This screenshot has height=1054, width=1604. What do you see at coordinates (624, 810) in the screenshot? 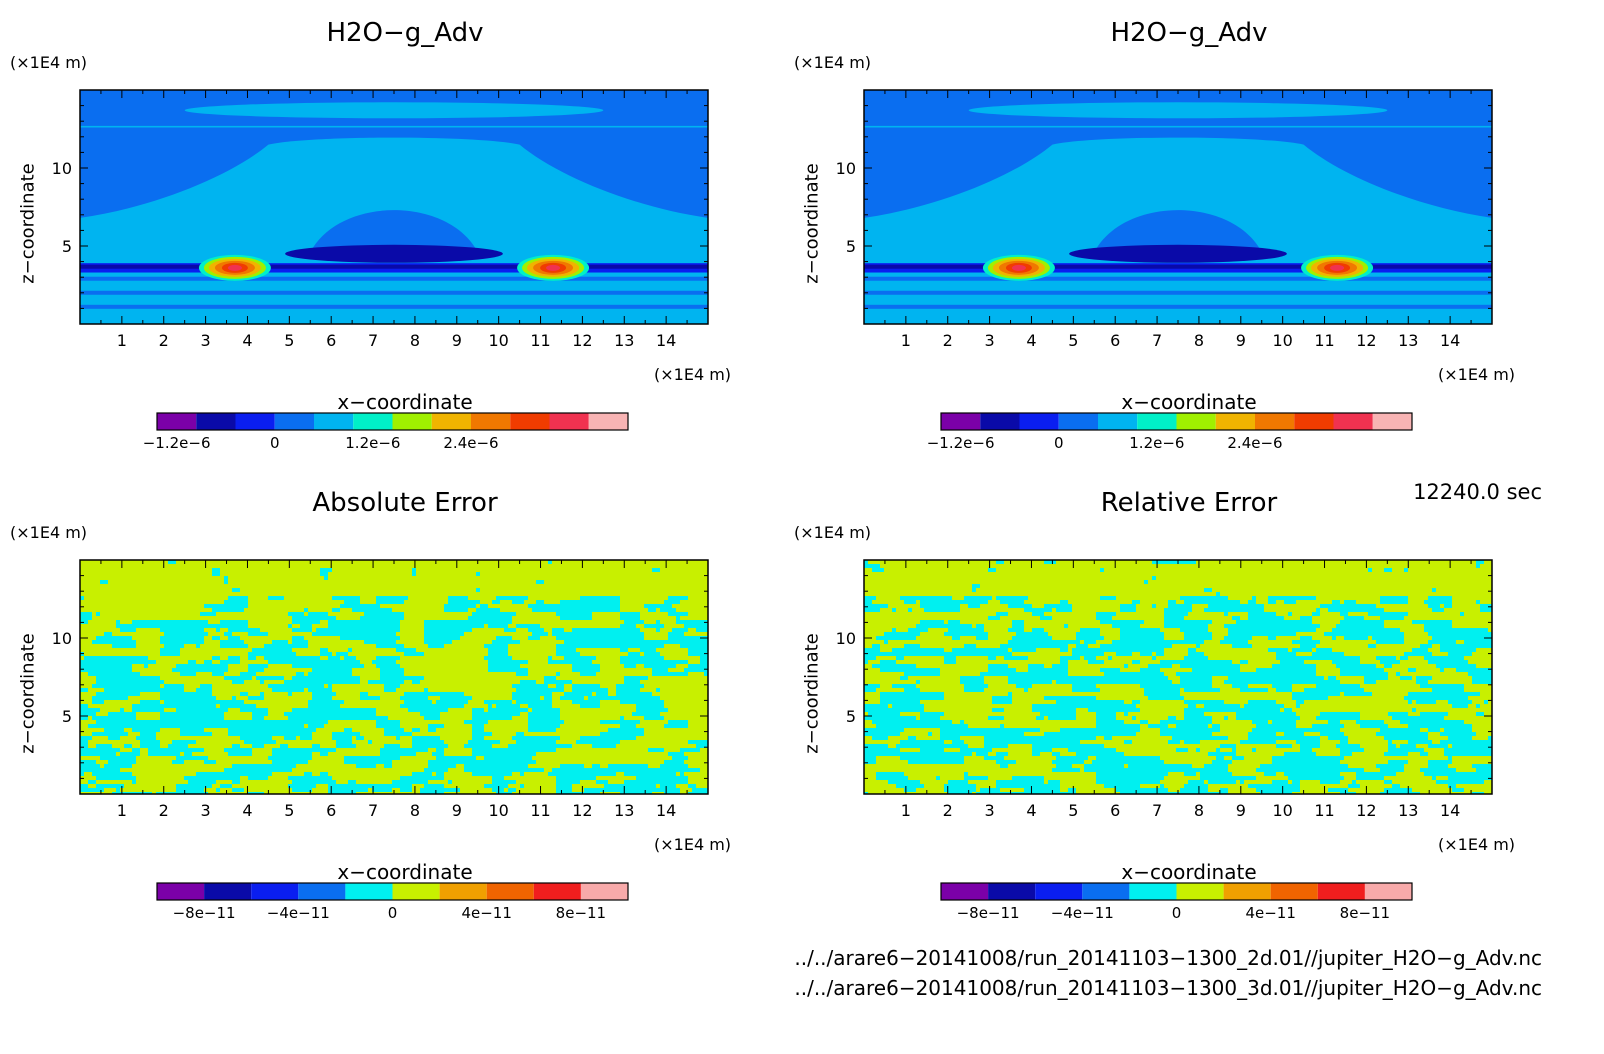
I see `x-tick-label: 13` at bounding box center [624, 810].